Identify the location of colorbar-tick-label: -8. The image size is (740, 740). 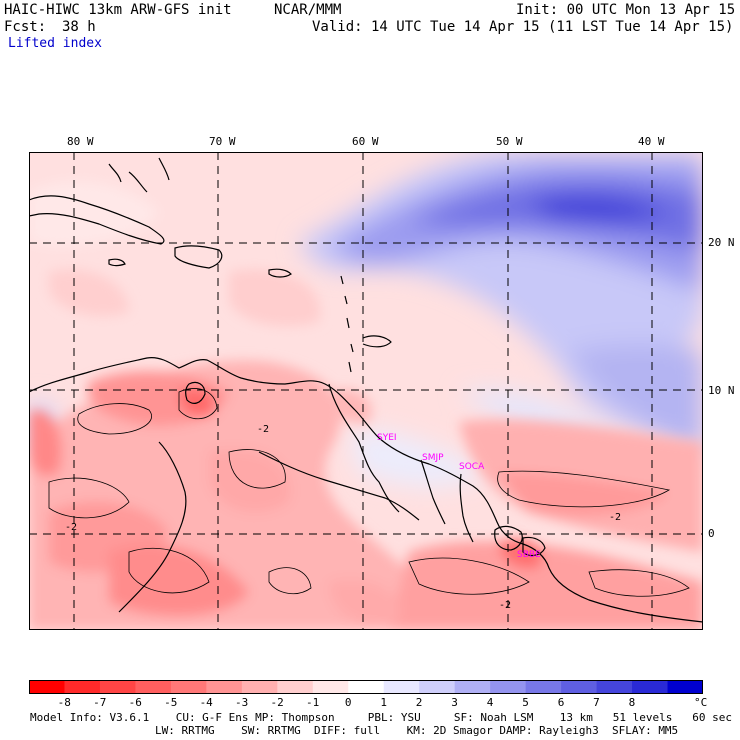
(64, 702).